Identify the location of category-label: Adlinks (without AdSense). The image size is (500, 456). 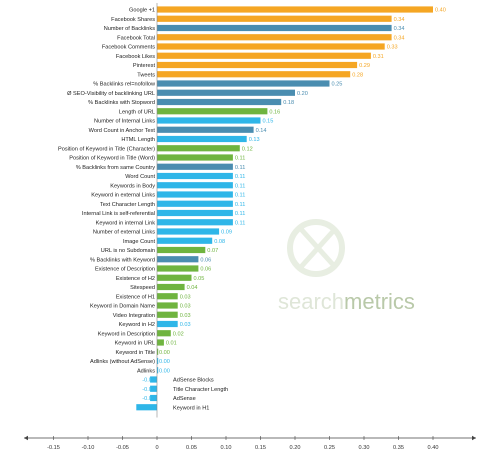
(122, 362).